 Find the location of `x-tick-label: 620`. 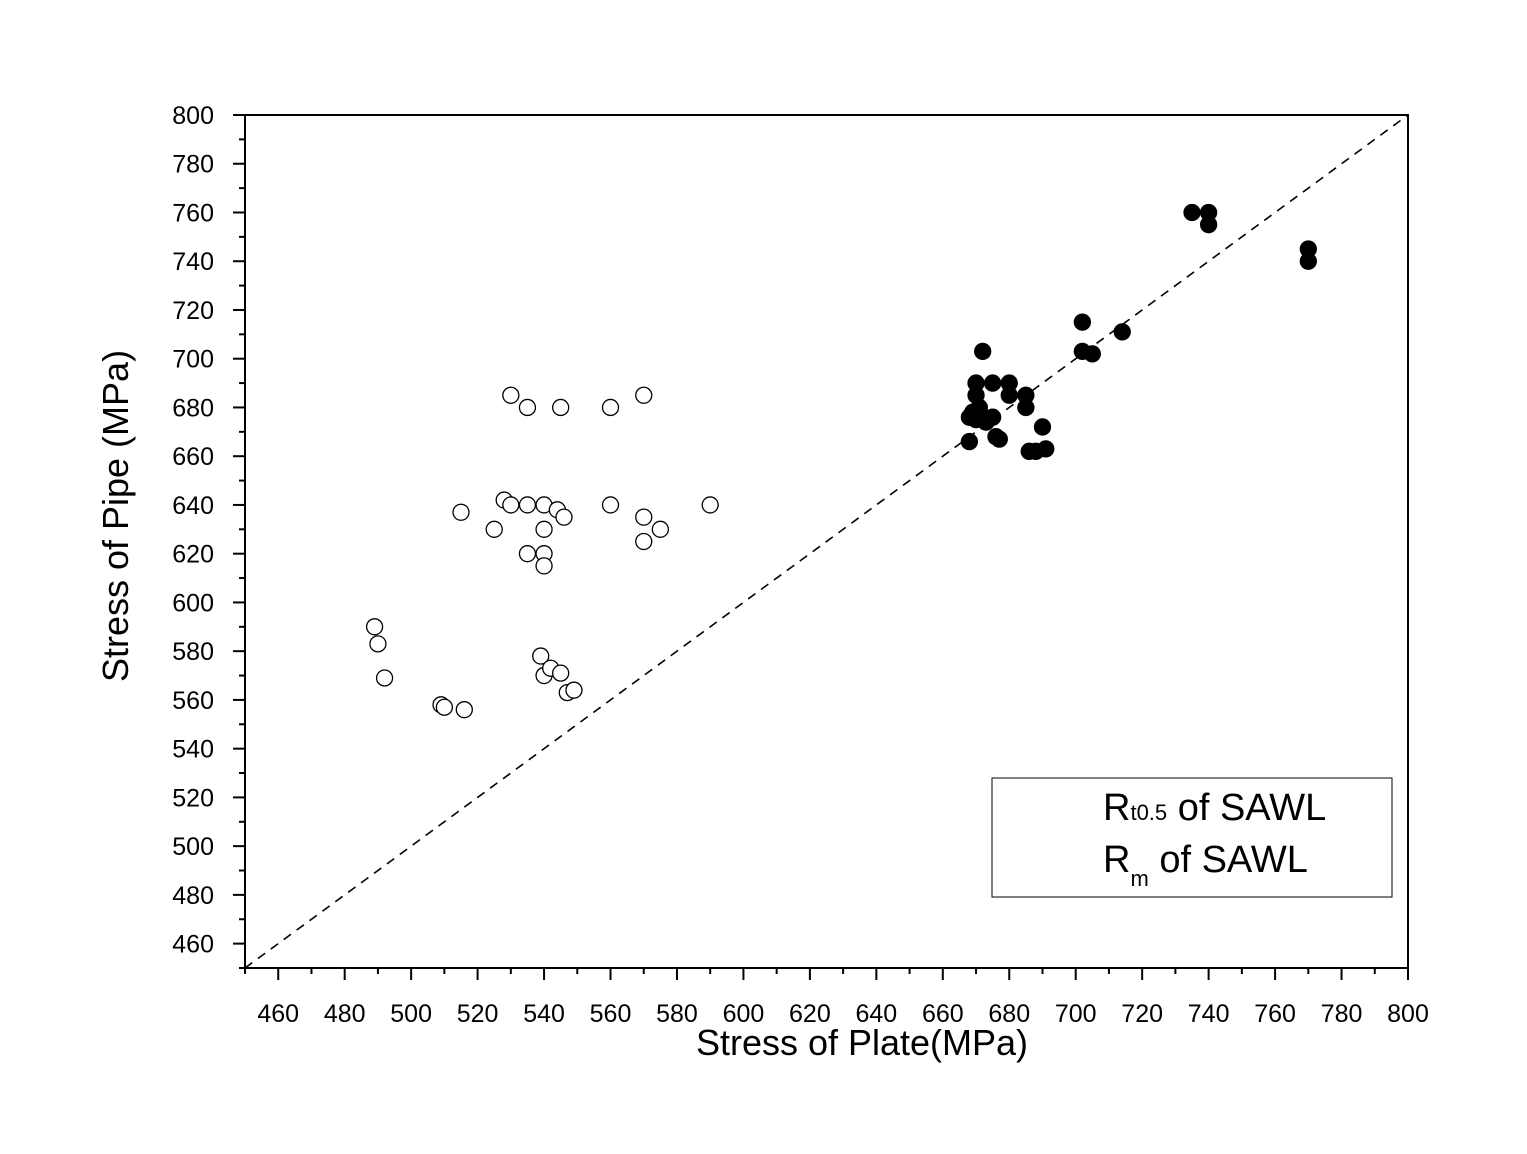

x-tick-label: 620 is located at coordinates (810, 1014).